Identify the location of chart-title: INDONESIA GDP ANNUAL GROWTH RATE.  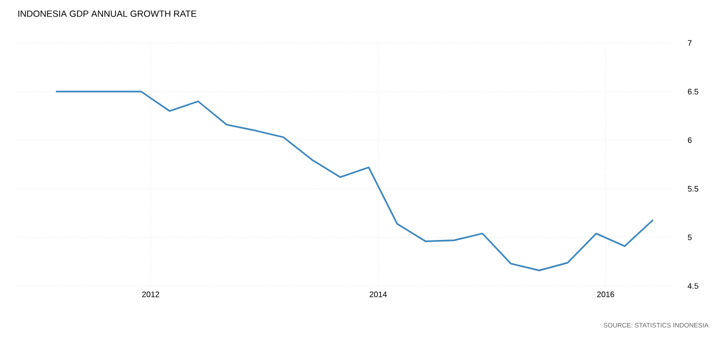
(107, 13).